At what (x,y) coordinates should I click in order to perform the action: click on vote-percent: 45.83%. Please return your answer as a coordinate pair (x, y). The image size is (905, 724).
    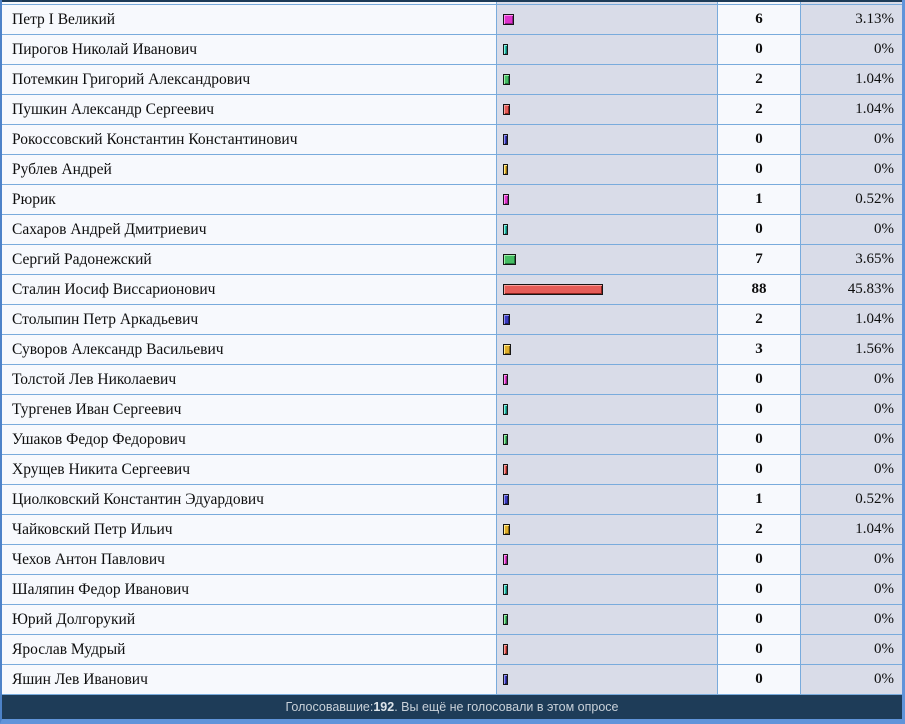
    Looking at the image, I should click on (851, 289).